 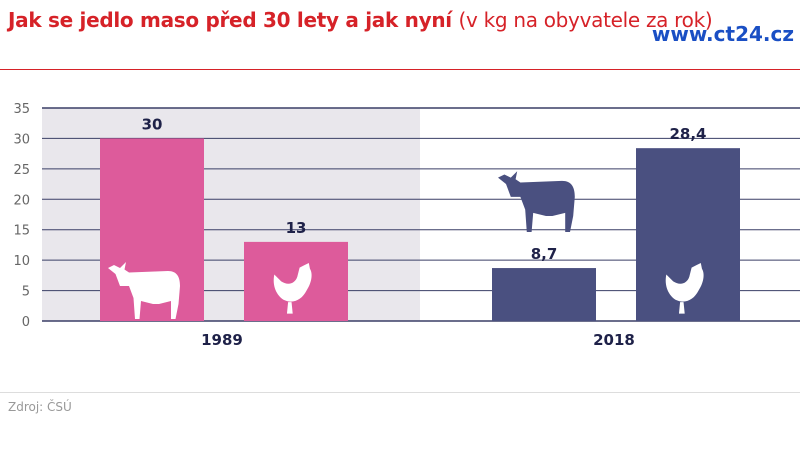 I want to click on y-tick-label: 15, so click(x=21, y=231).